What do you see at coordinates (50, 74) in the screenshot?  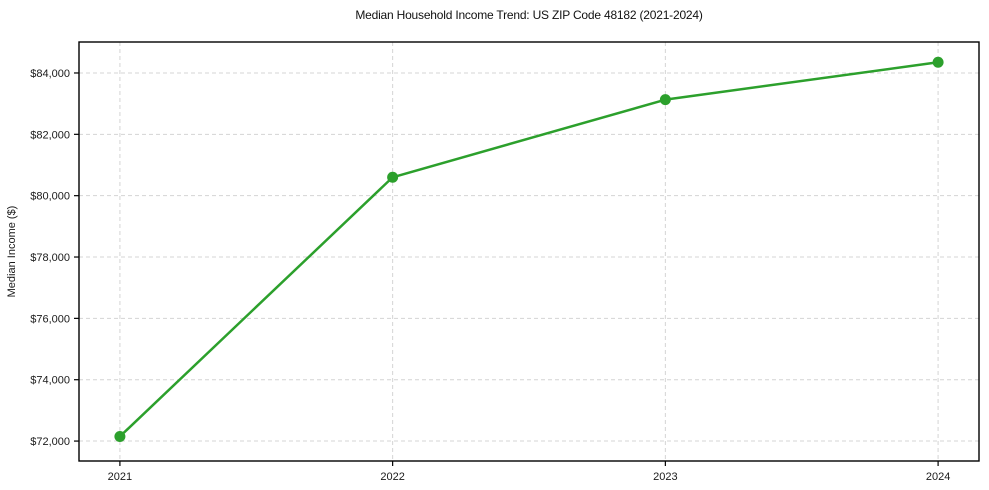 I see `y-tick-label: $84,000` at bounding box center [50, 74].